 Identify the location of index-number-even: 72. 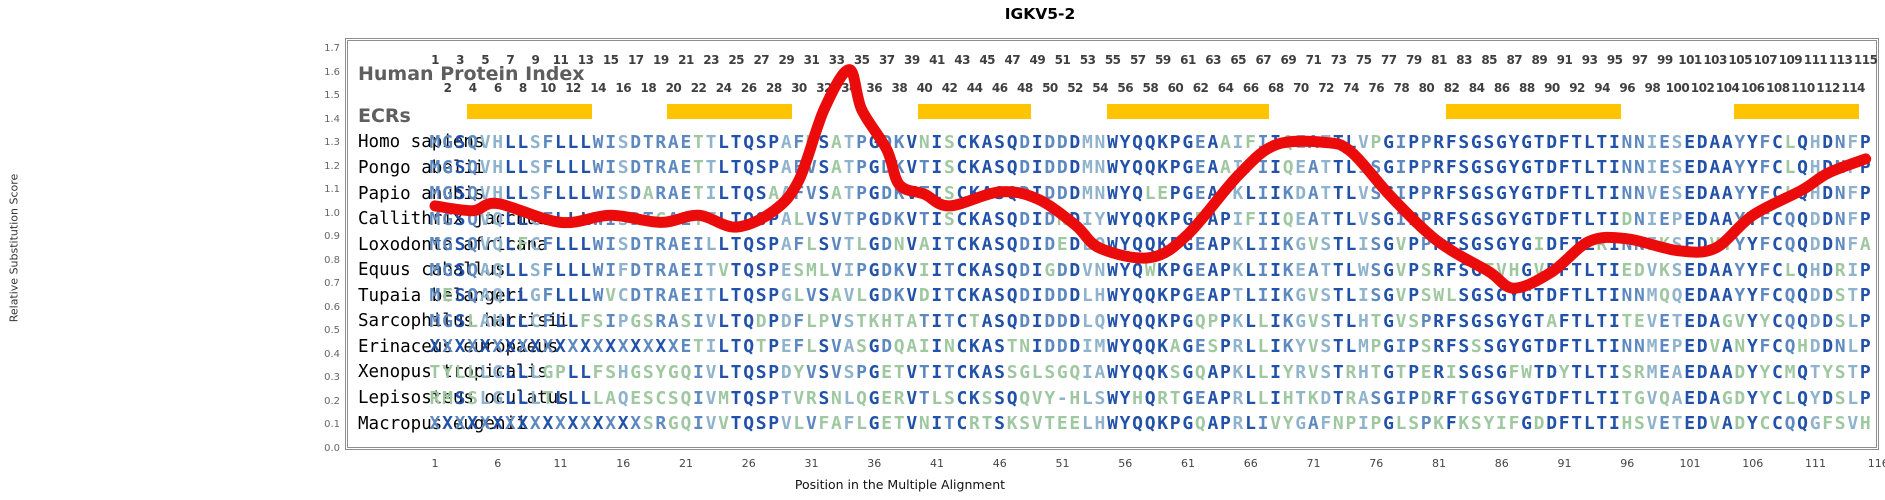
(1326, 88).